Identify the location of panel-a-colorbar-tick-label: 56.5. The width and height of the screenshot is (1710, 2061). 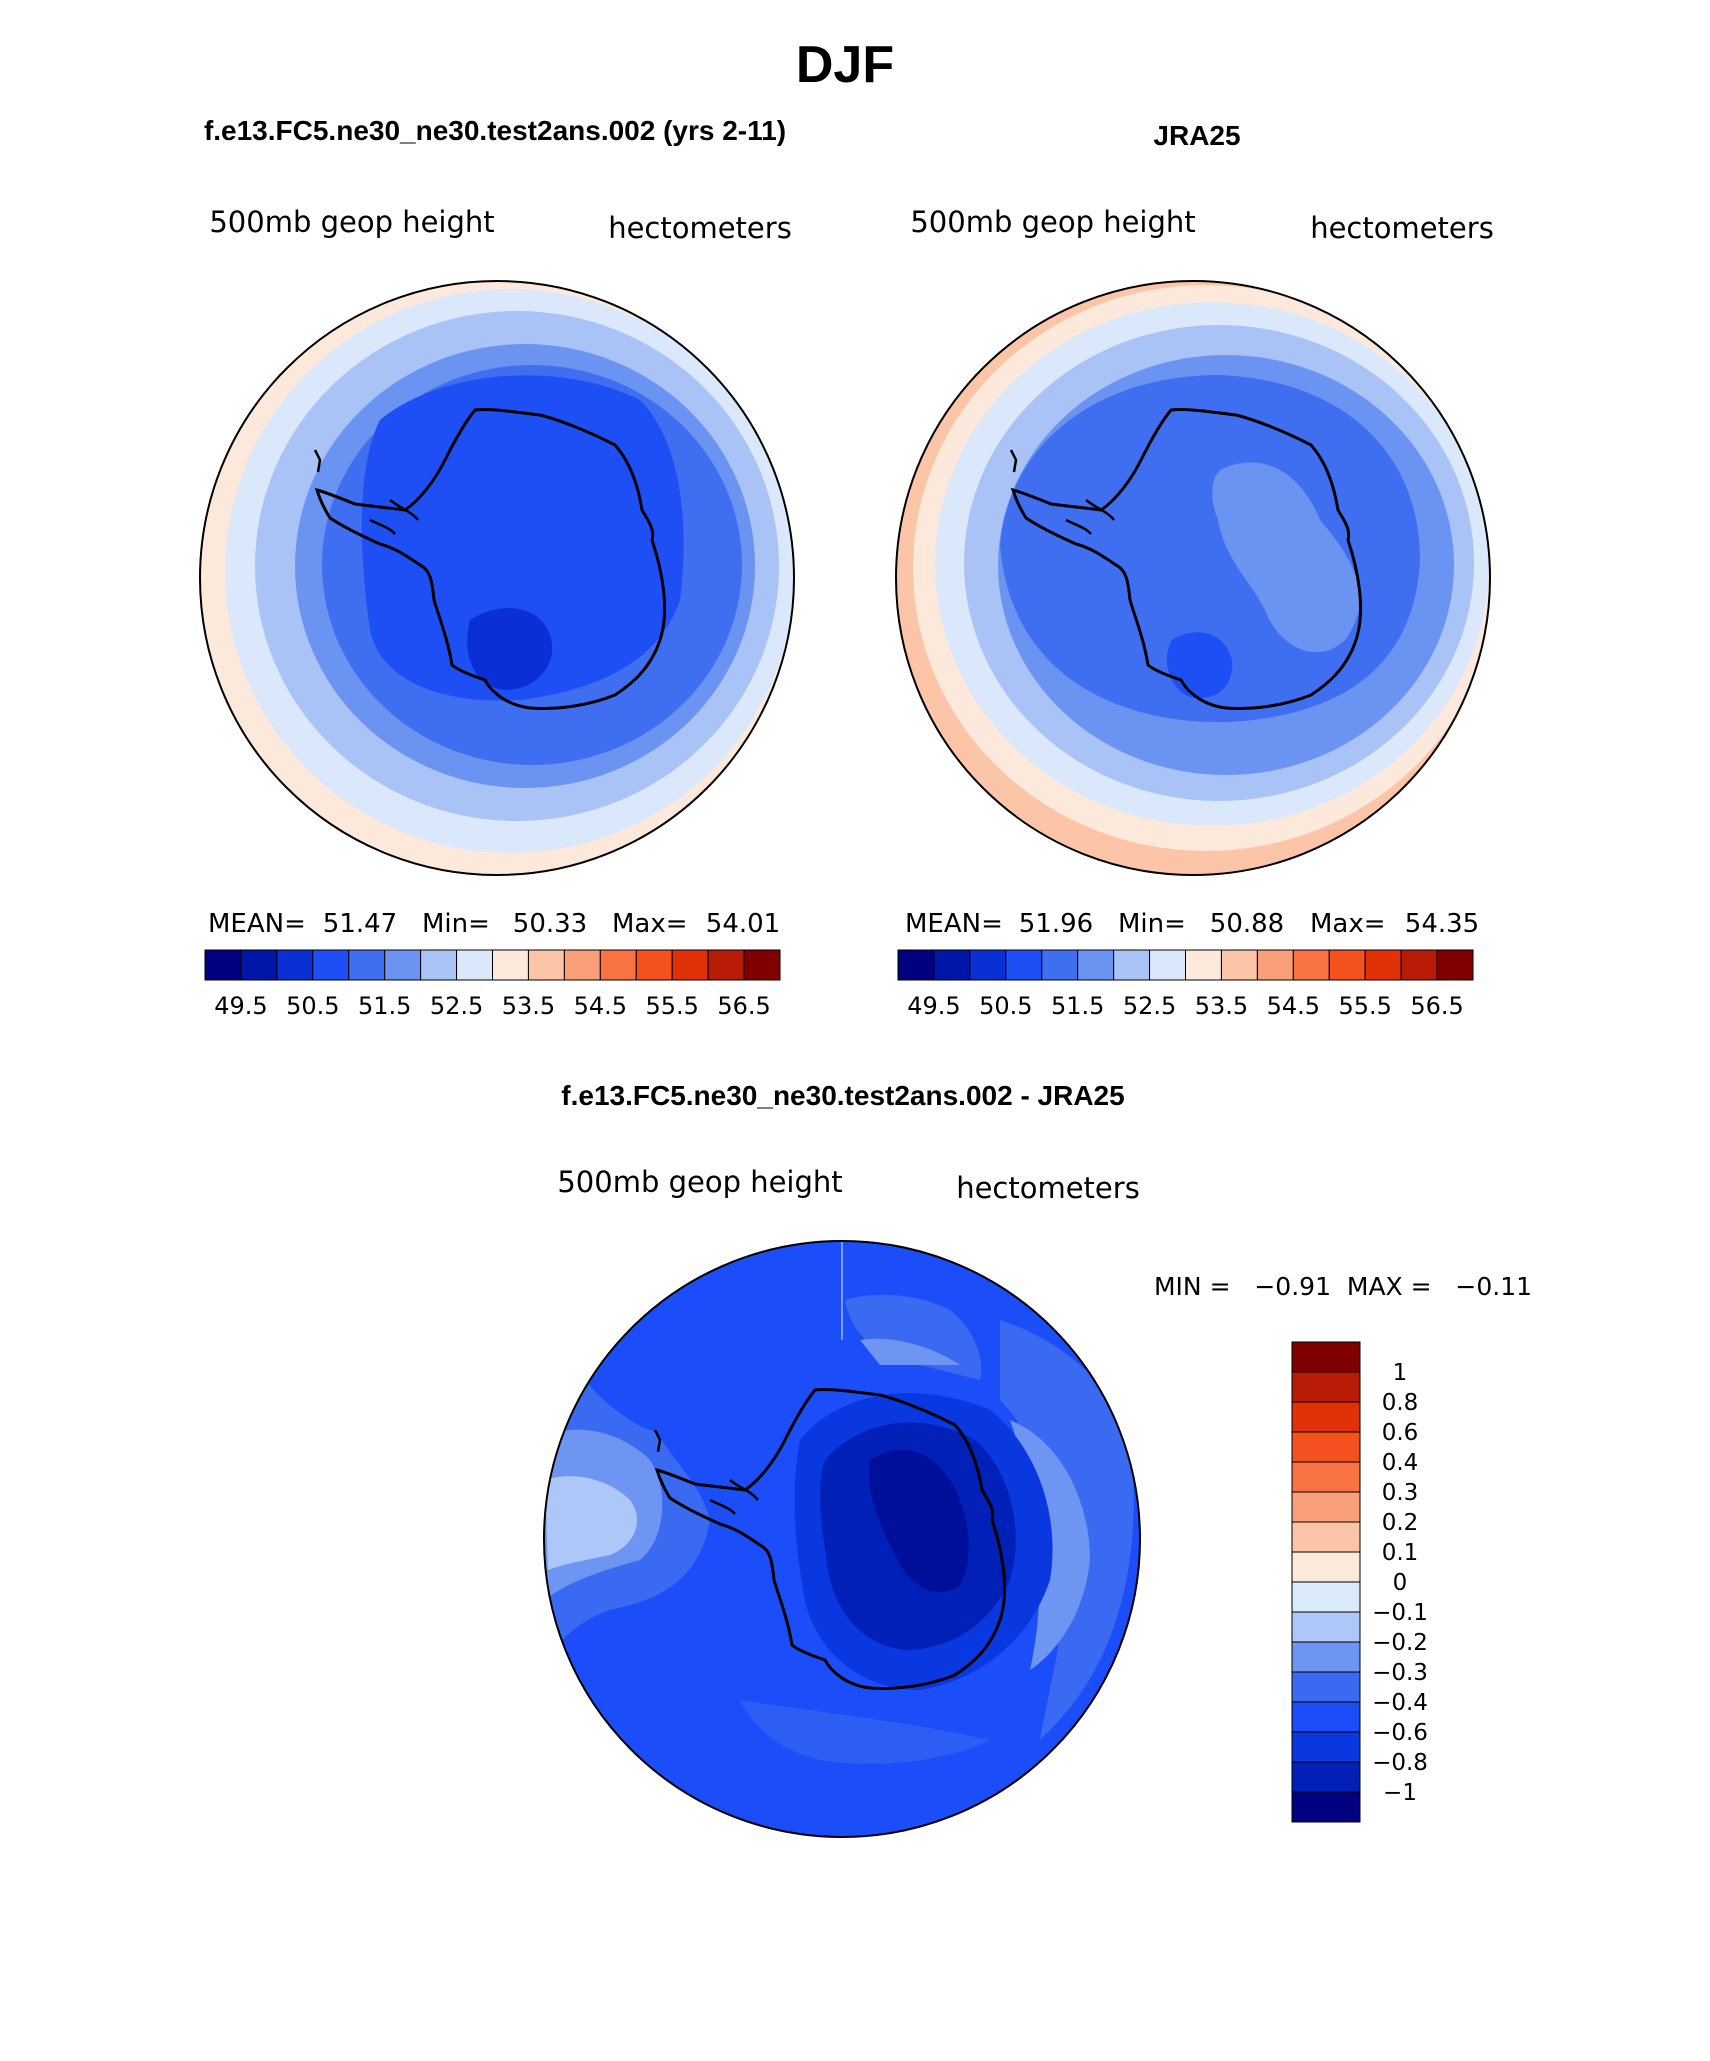
(743, 1006).